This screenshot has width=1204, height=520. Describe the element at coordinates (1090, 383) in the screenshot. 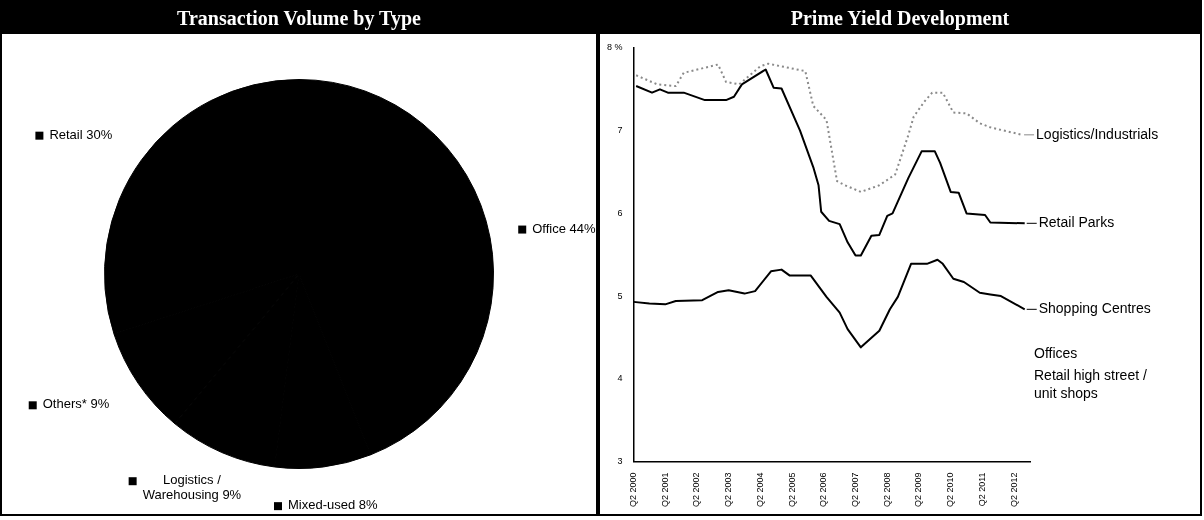

I see `text: Retail high street / unit shops` at that location.